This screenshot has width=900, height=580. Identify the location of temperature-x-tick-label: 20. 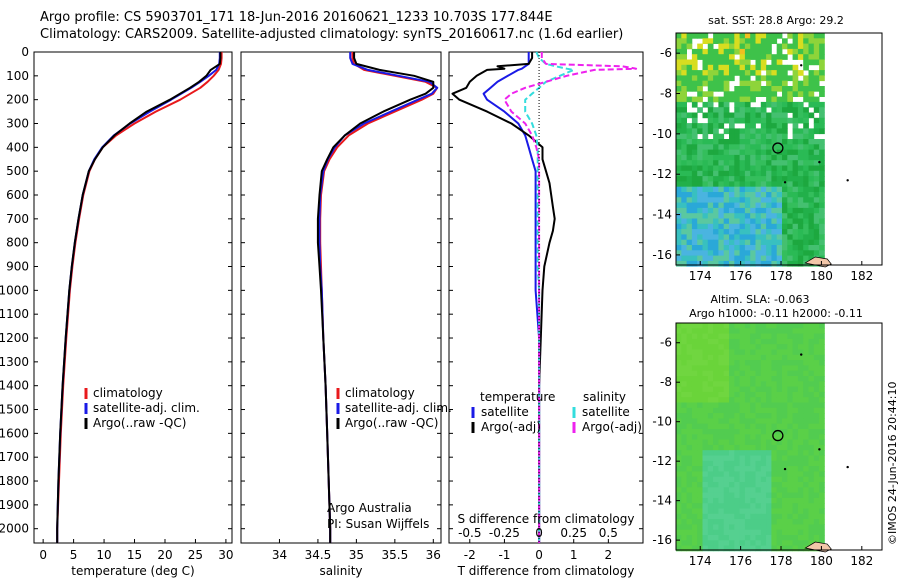
(164, 555).